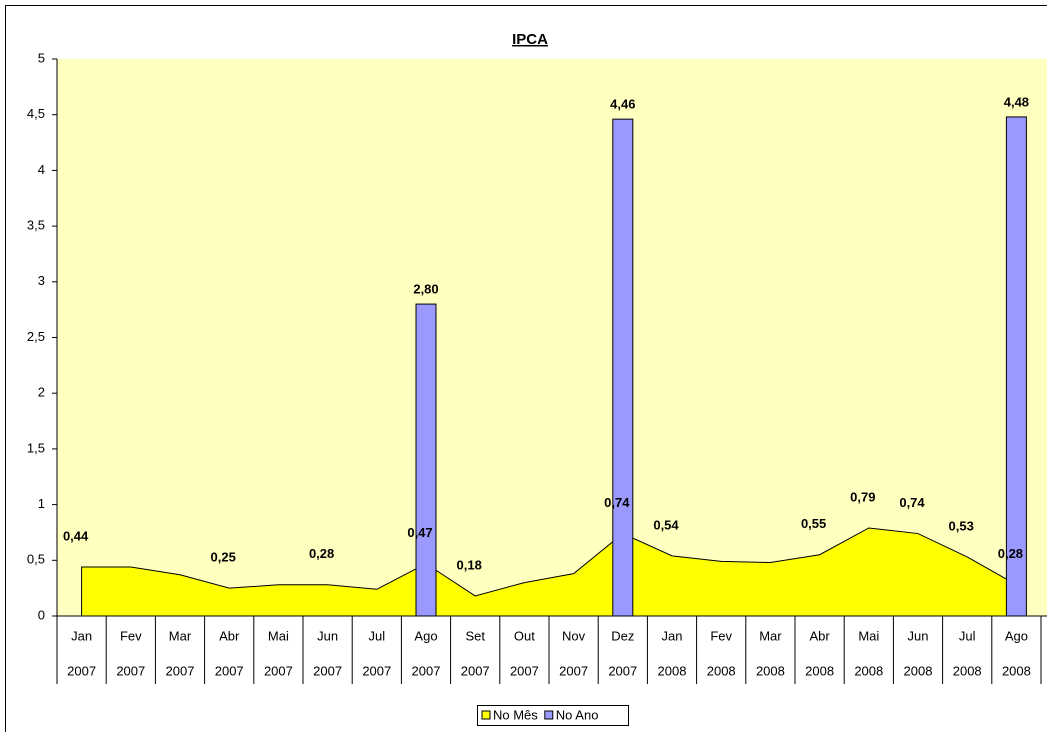 The height and width of the screenshot is (732, 1047). I want to click on data-label: 0,44, so click(76, 535).